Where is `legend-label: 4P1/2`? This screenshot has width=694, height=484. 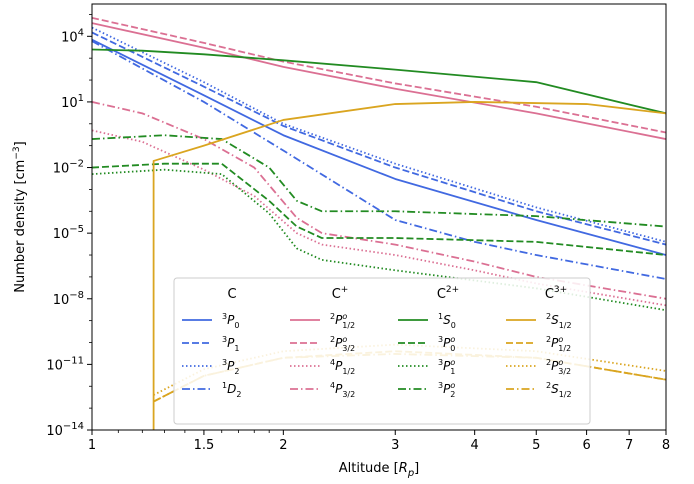
legend-label: 4P1/2 is located at coordinates (342, 367).